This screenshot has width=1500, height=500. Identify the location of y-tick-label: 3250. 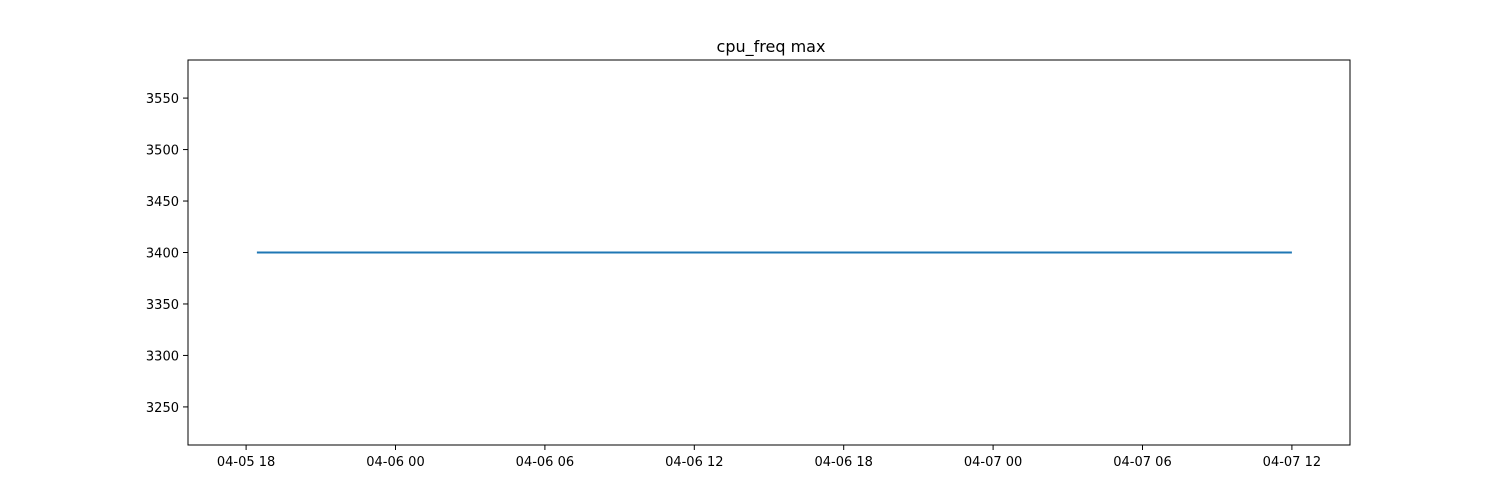
(162, 408).